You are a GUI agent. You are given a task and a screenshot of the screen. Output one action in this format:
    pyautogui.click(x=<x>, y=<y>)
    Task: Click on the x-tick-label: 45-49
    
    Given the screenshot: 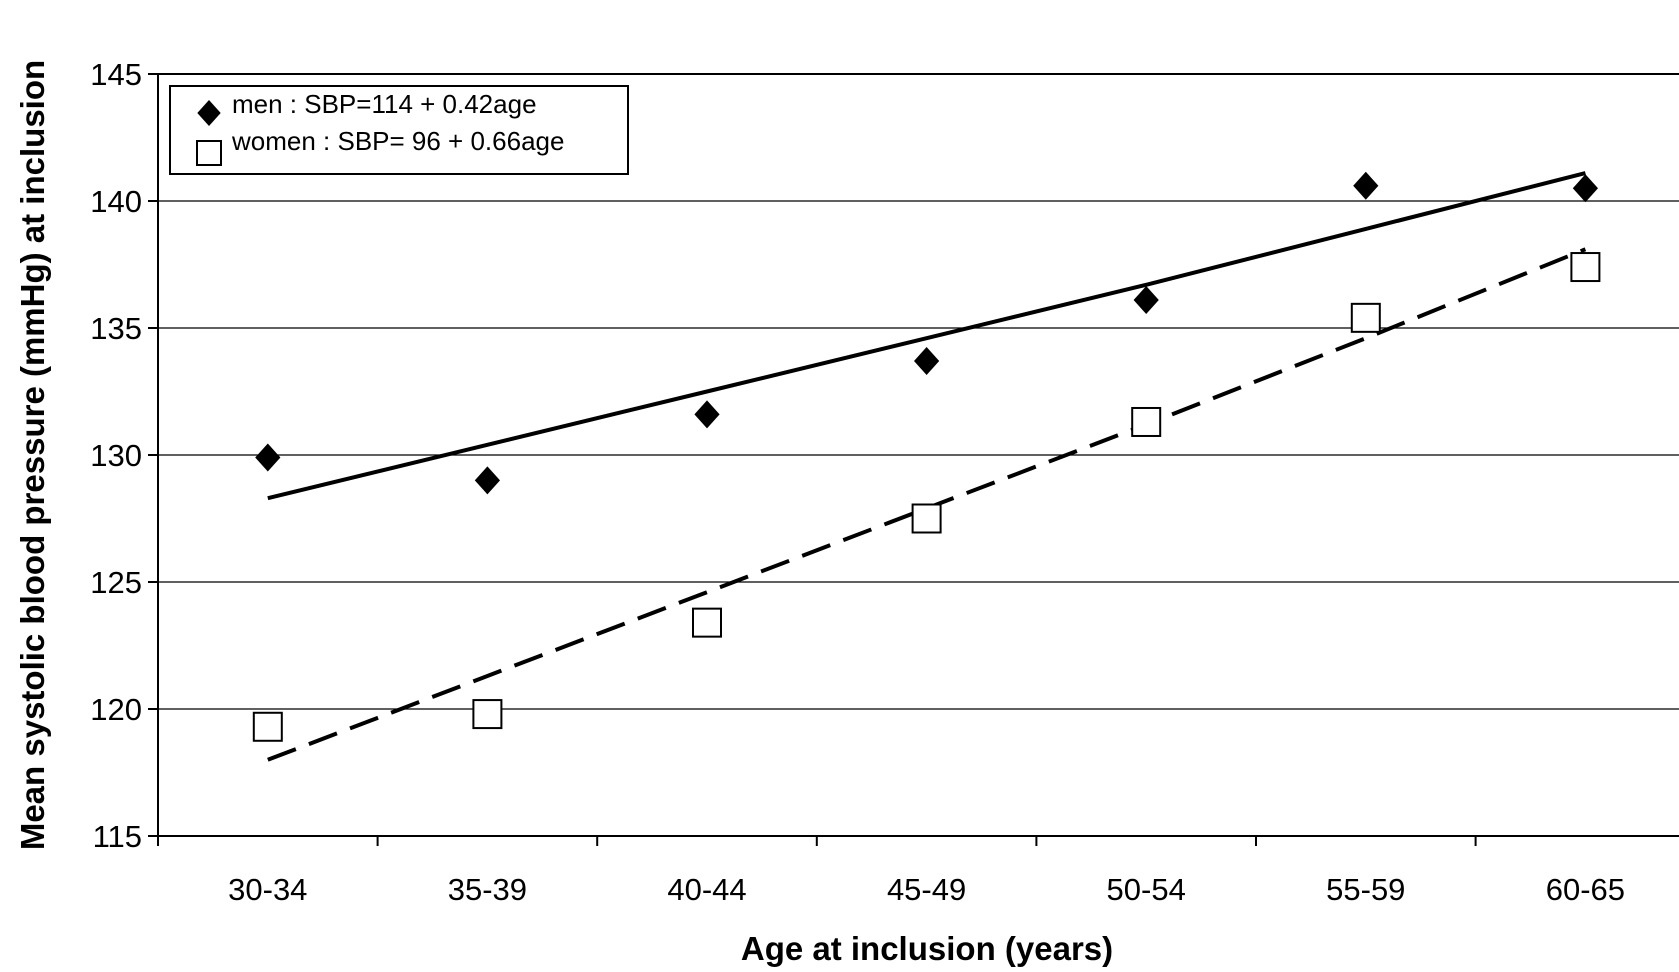 What is the action you would take?
    pyautogui.click(x=926, y=889)
    